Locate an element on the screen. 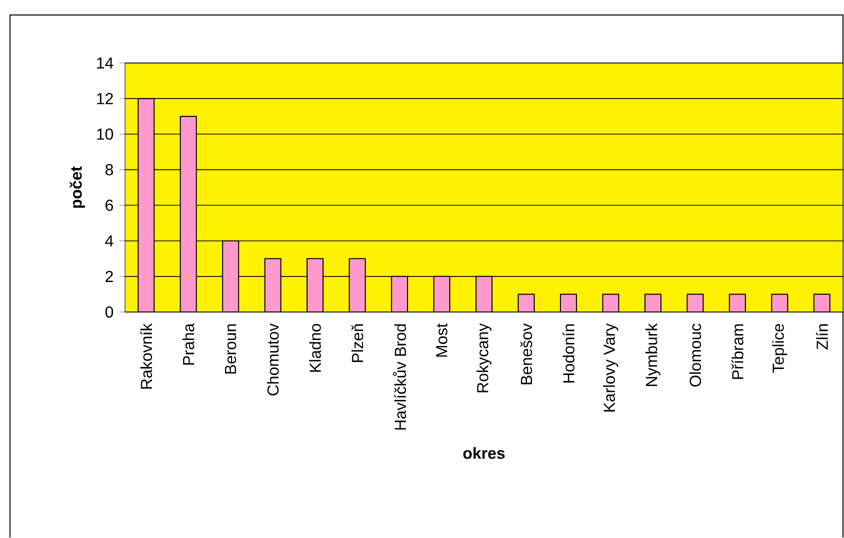  y-axis-title: počet is located at coordinates (77, 187).